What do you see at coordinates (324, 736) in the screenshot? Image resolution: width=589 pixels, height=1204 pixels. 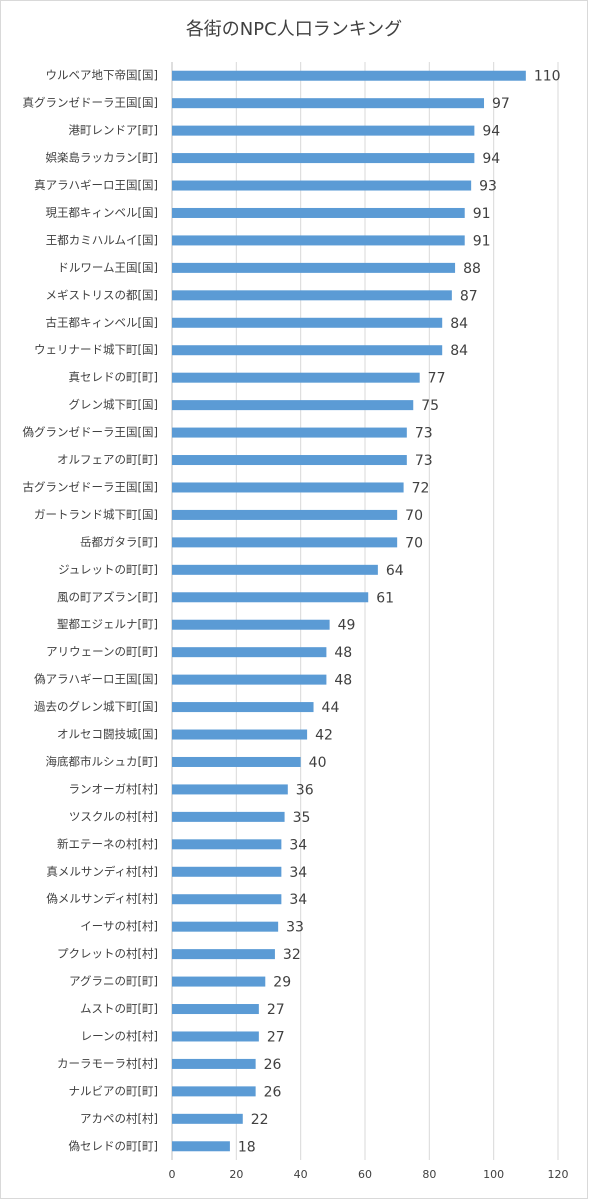 I see `data-label: 42` at bounding box center [324, 736].